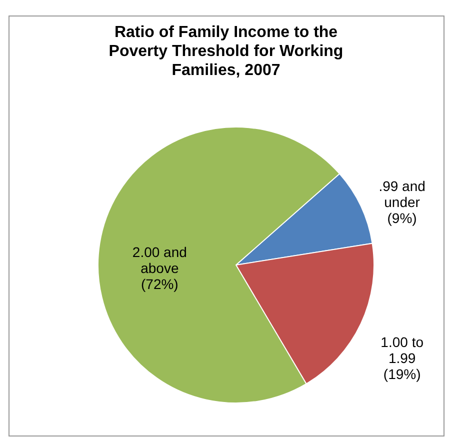  Describe the element at coordinates (226, 51) in the screenshot. I see `chart-title: Ratio of Family Income to the Poverty Threshold for Working Families, 2007` at that location.